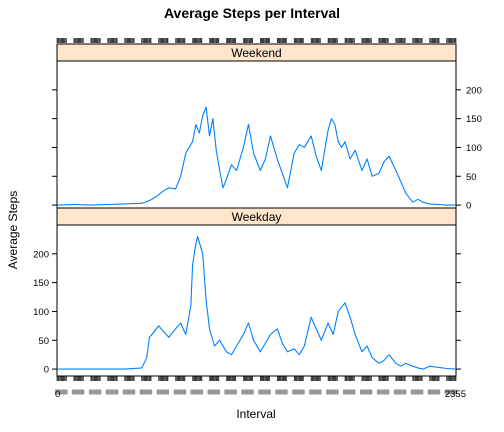  Describe the element at coordinates (256, 378) in the screenshot. I see `x-axis-bottom-ticks` at that location.